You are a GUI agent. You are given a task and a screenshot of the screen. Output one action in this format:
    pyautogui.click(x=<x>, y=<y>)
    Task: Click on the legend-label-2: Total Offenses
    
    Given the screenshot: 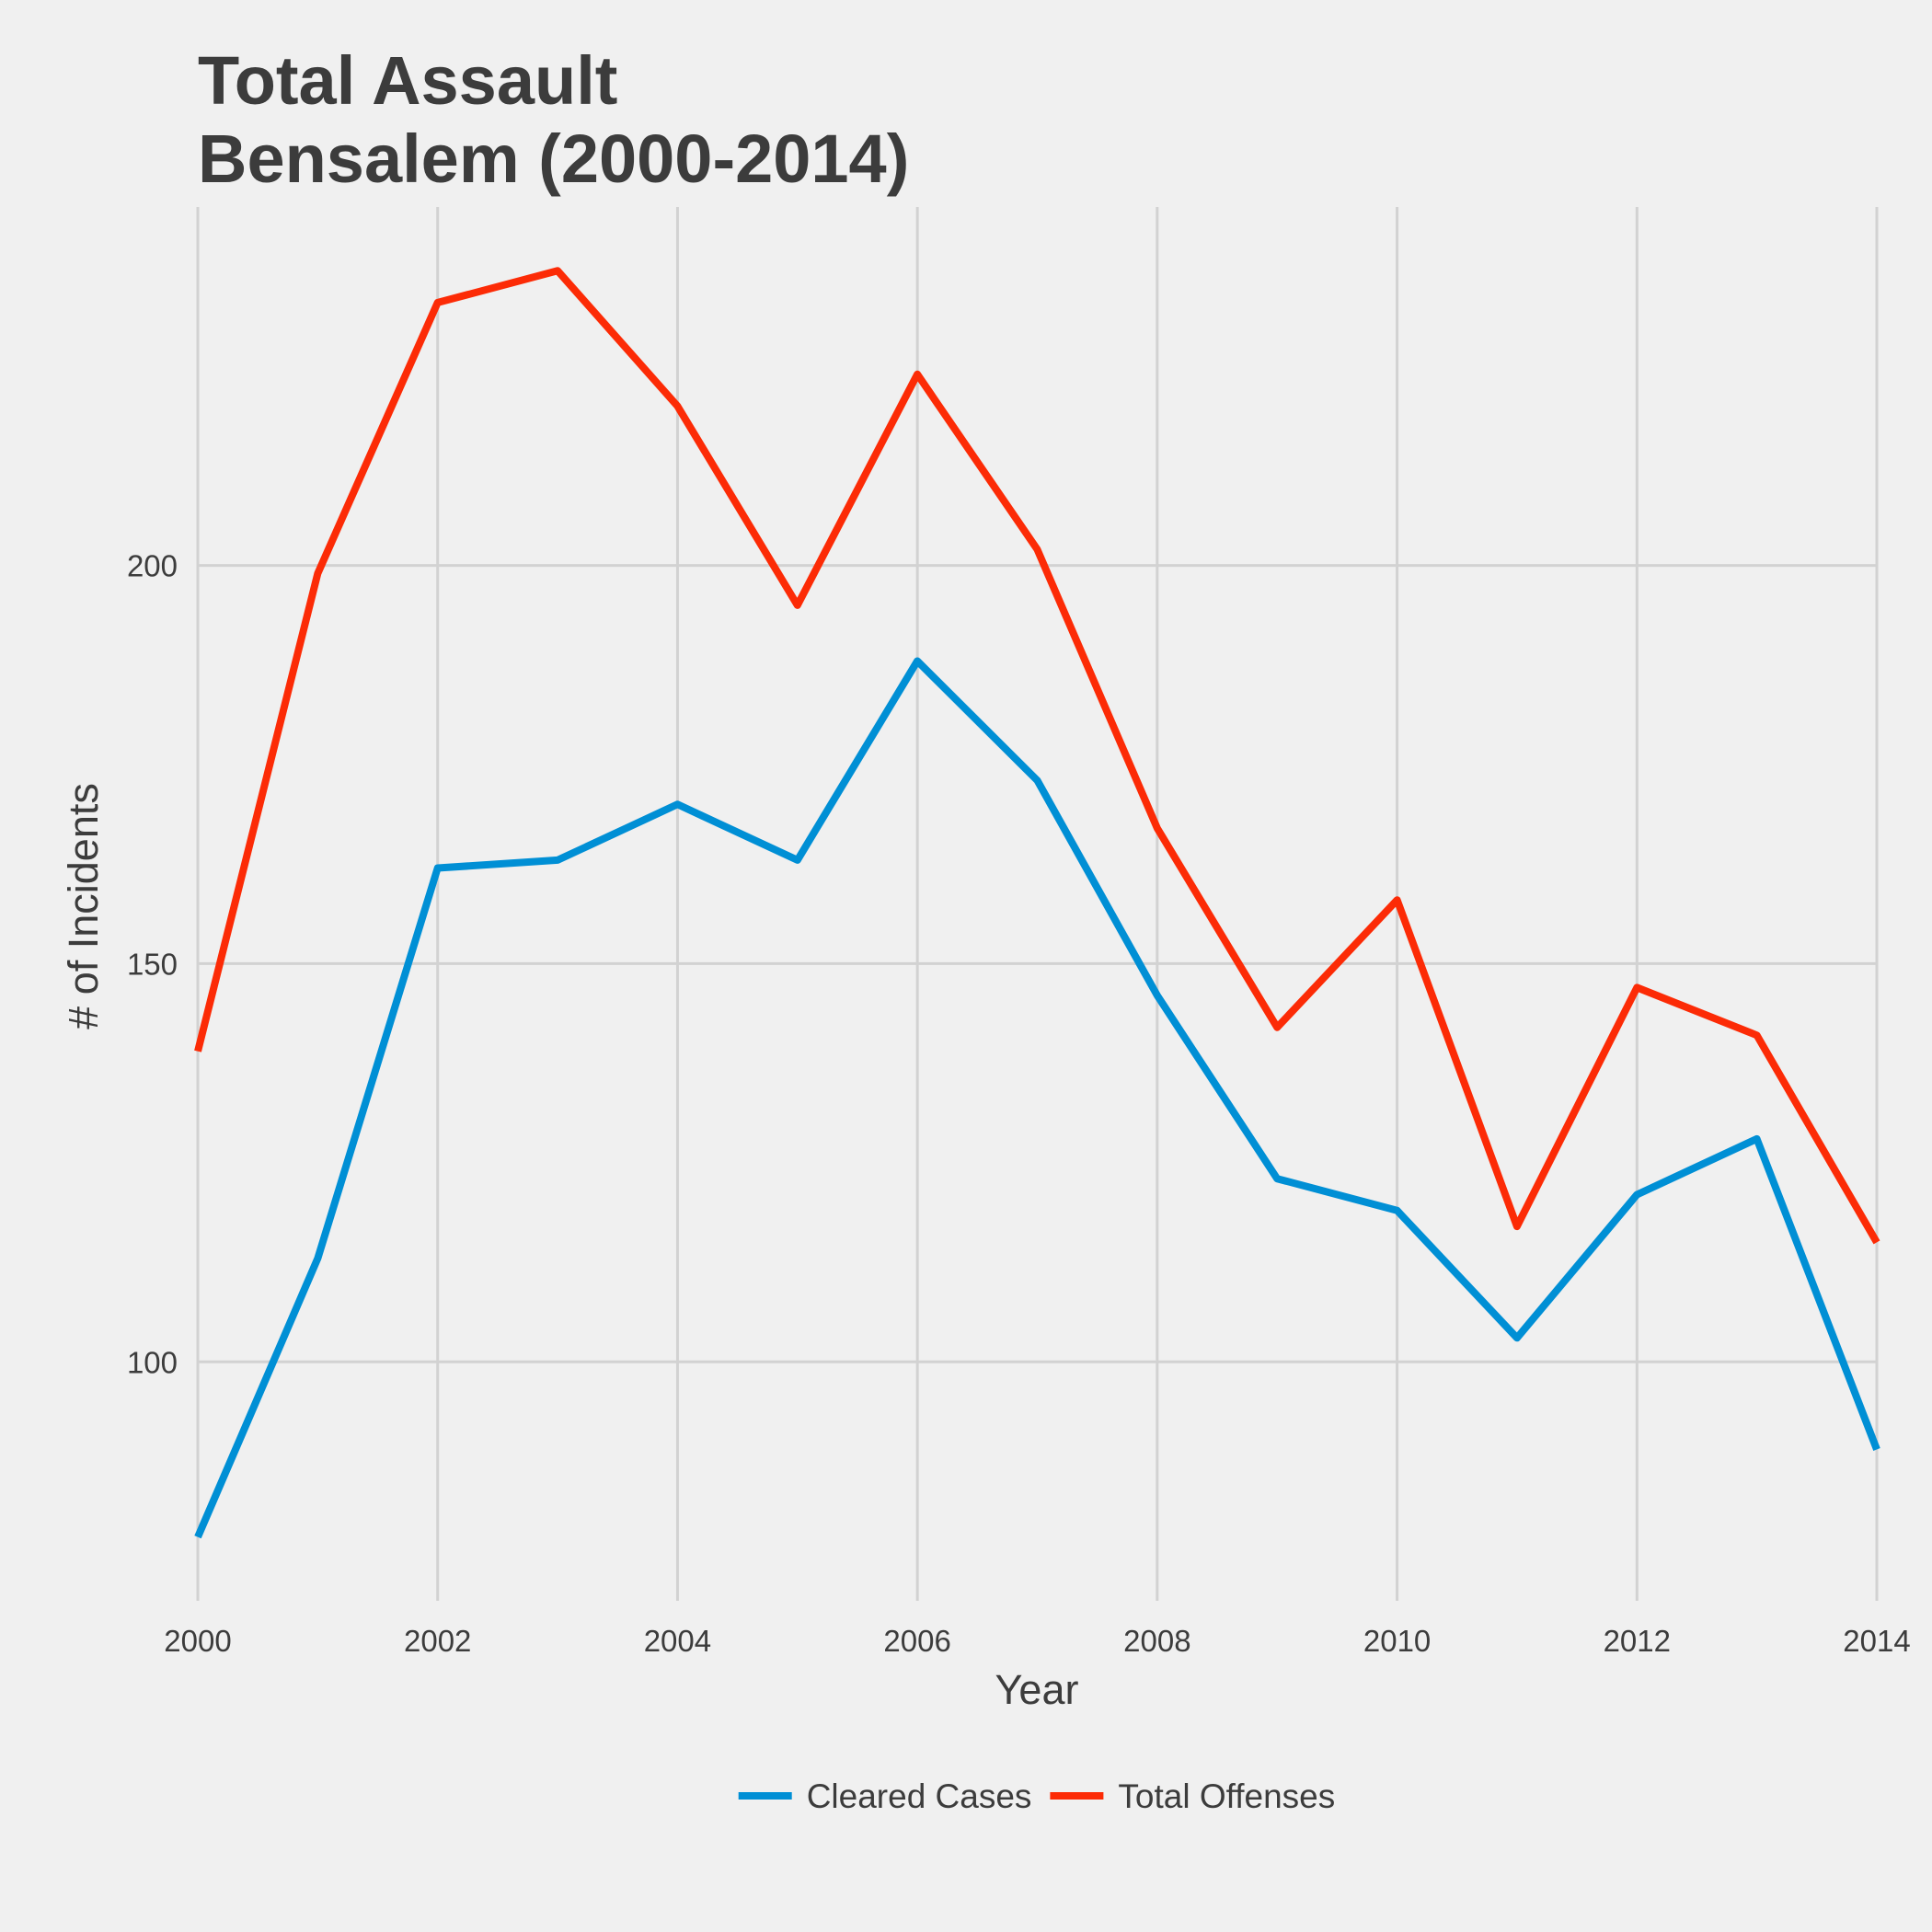 What is the action you would take?
    pyautogui.click(x=1226, y=1796)
    